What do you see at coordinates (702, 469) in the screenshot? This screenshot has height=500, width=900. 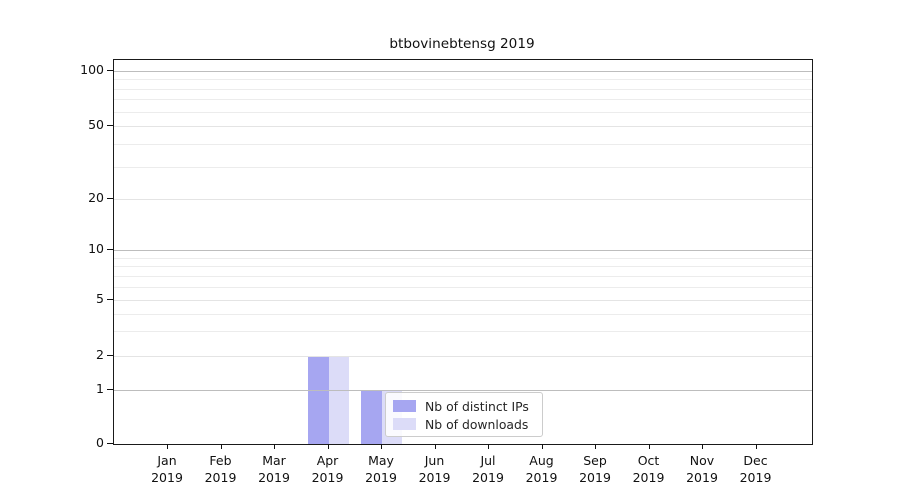 I see `x-tick-label-nov: Nov 2019` at bounding box center [702, 469].